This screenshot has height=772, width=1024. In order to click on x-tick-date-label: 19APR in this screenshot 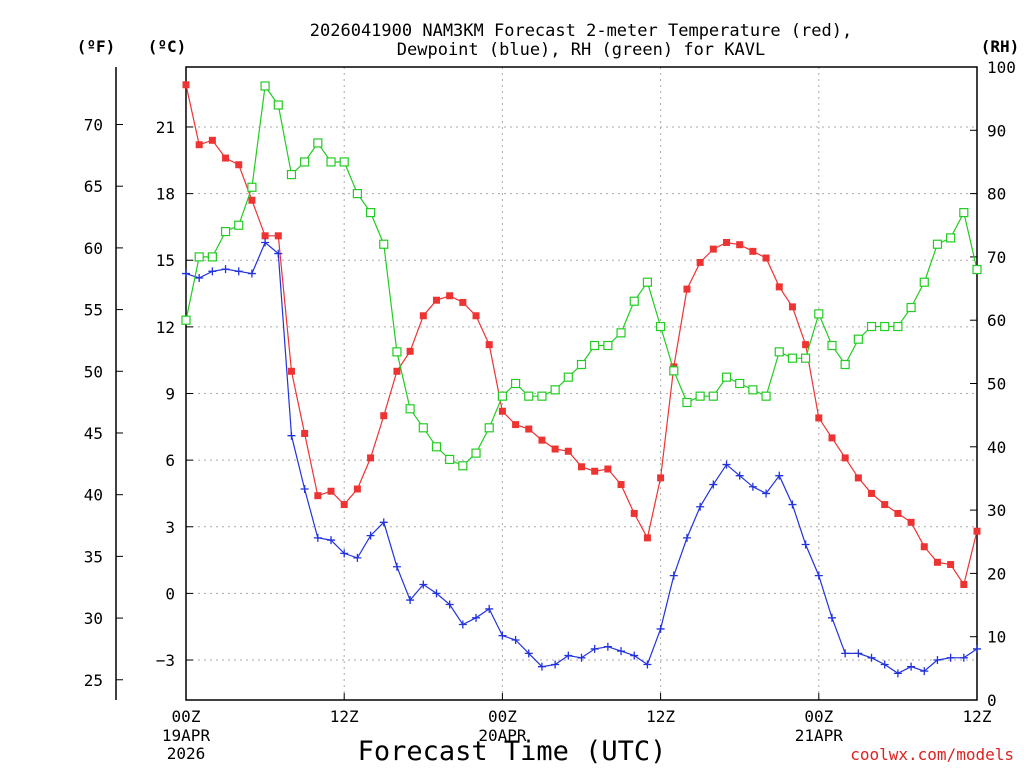, I will do `click(186, 735)`.